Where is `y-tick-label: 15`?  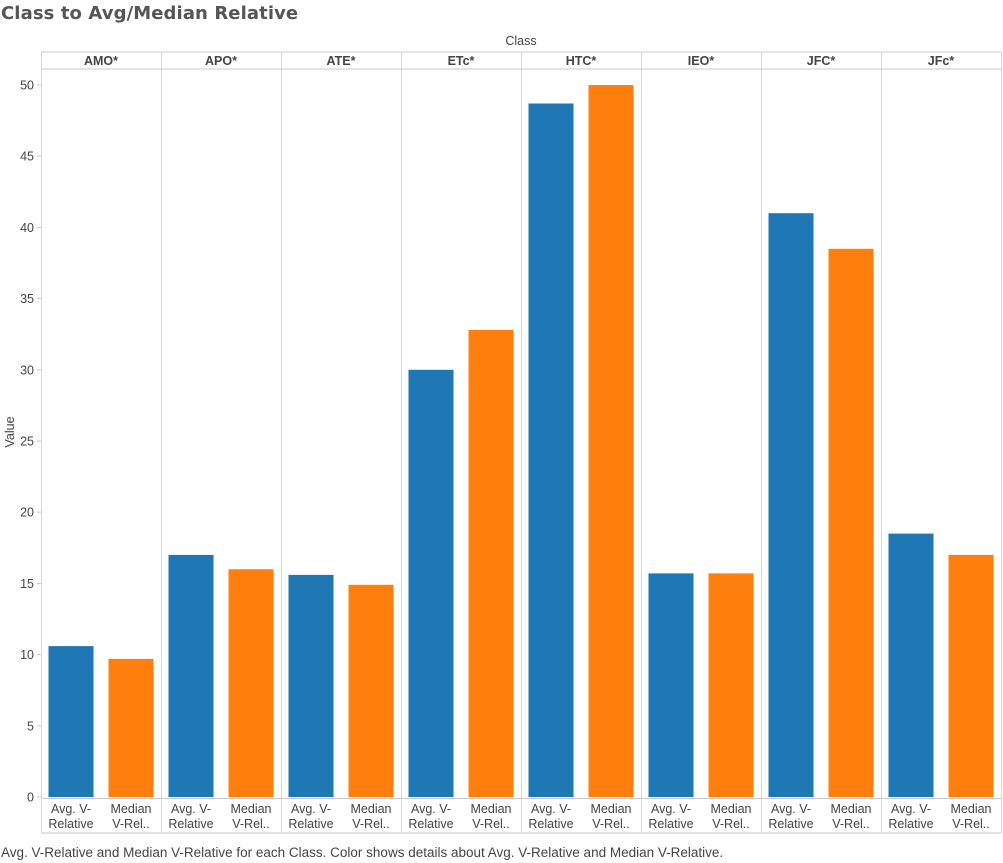
y-tick-label: 15 is located at coordinates (27, 584).